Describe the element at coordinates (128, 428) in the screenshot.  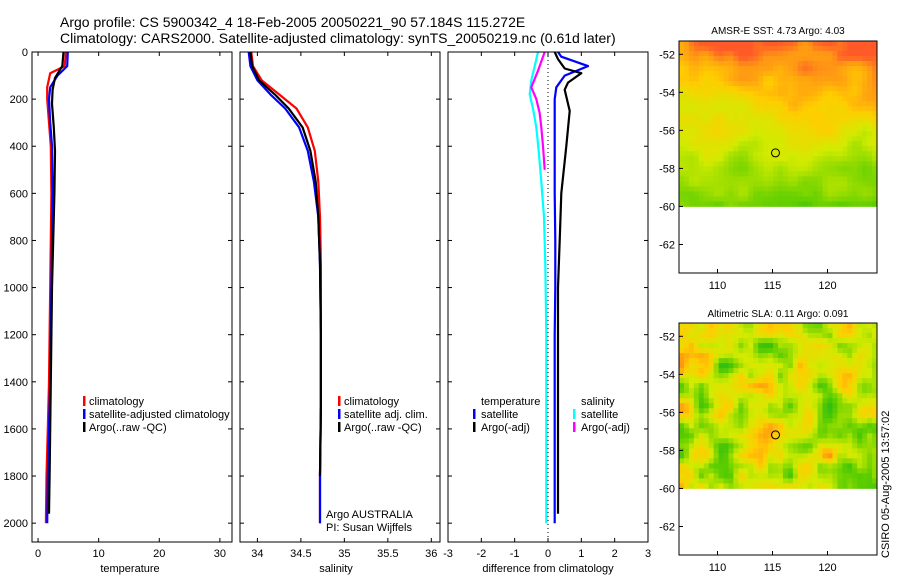
I see `legend-label-argo: Argo(..raw -QC)` at that location.